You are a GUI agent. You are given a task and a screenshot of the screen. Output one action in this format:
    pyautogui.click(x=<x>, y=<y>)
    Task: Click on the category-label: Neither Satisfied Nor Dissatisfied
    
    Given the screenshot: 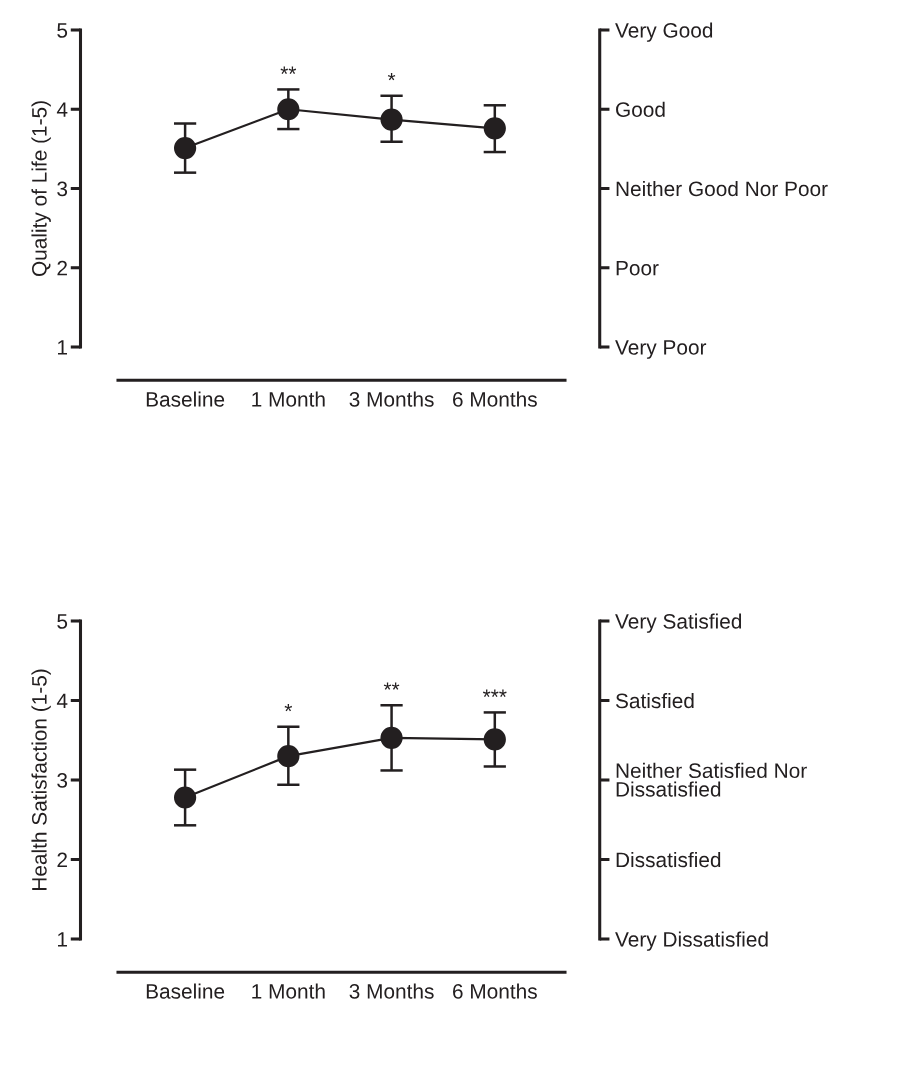 What is the action you would take?
    pyautogui.click(x=711, y=779)
    